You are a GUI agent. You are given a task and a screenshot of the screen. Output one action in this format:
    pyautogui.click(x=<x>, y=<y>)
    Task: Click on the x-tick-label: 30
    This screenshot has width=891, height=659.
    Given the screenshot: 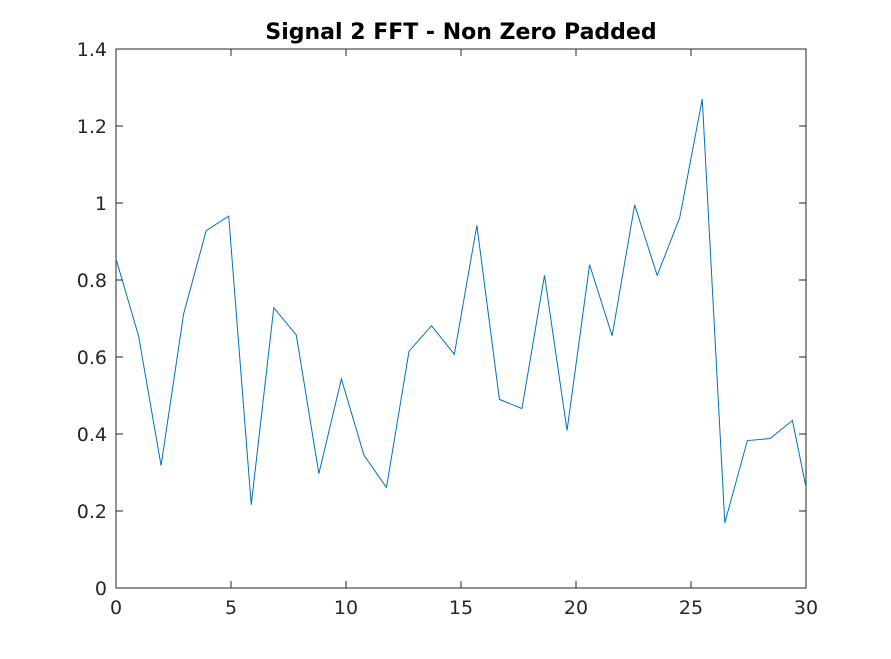 What is the action you would take?
    pyautogui.click(x=806, y=608)
    